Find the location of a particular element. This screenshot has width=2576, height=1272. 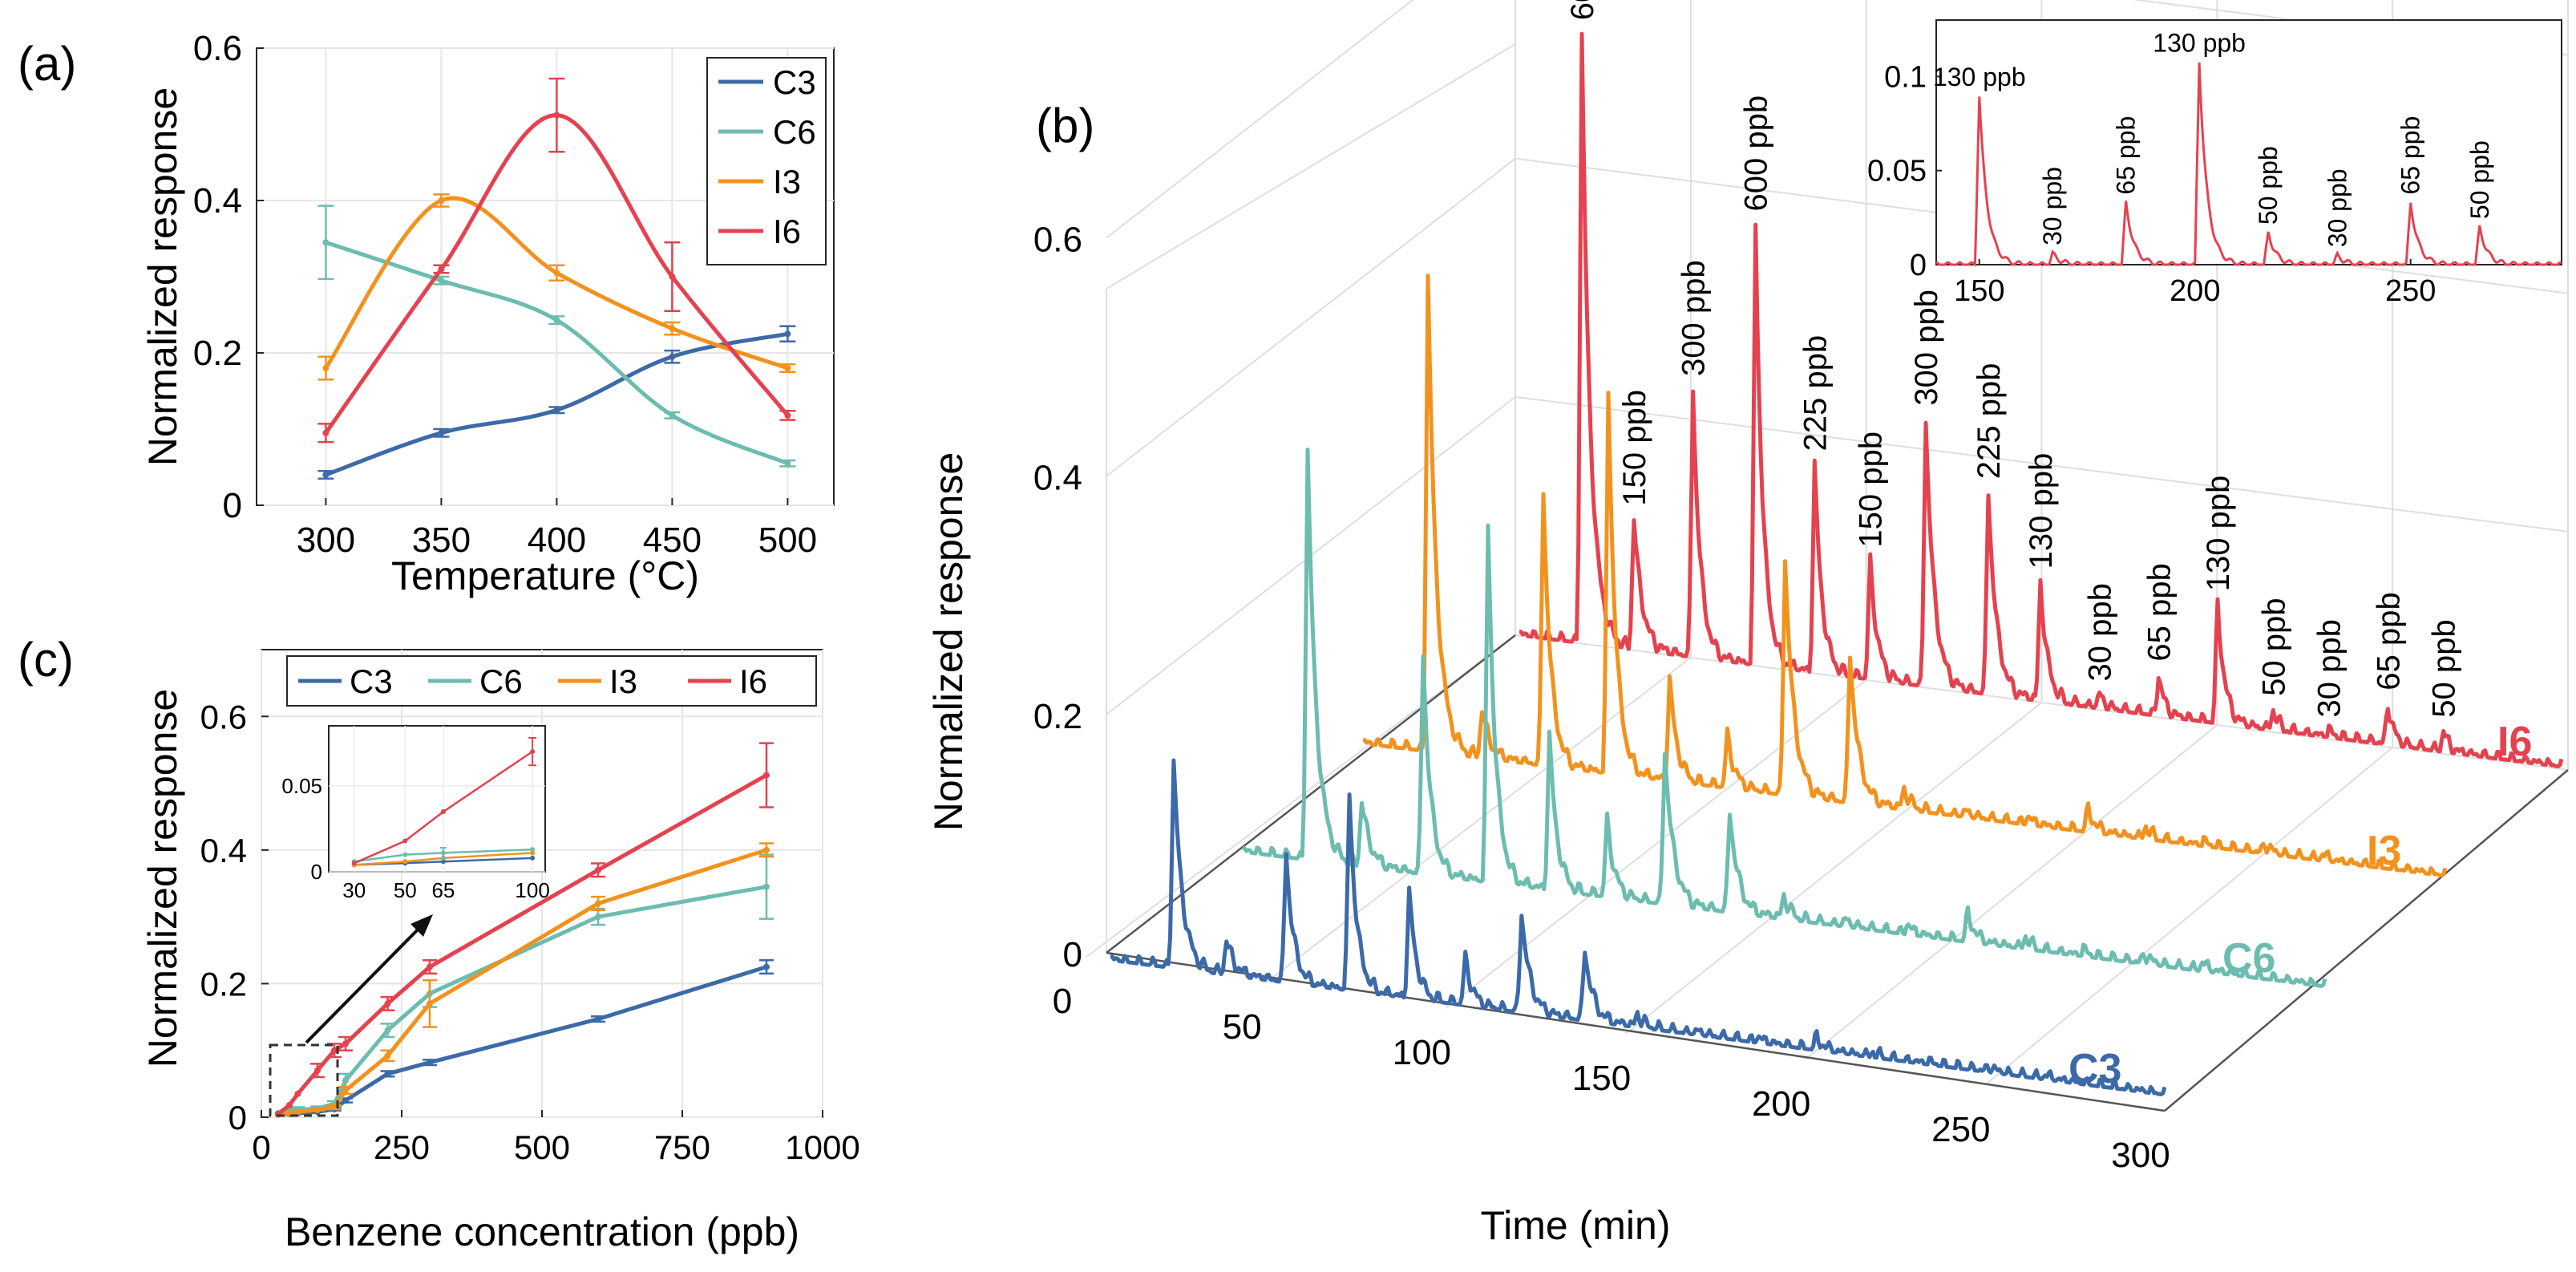

panel-c-inset-x-tick-label: 65 is located at coordinates (443, 890).